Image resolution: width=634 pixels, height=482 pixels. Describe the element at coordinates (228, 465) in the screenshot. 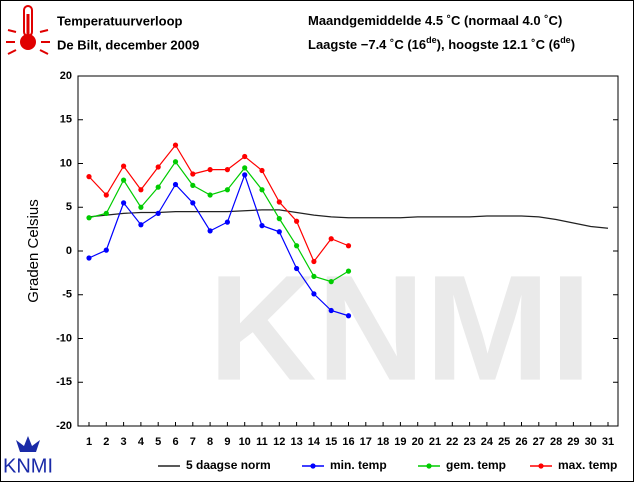

I see `legend-label: 5 daagse norm` at that location.